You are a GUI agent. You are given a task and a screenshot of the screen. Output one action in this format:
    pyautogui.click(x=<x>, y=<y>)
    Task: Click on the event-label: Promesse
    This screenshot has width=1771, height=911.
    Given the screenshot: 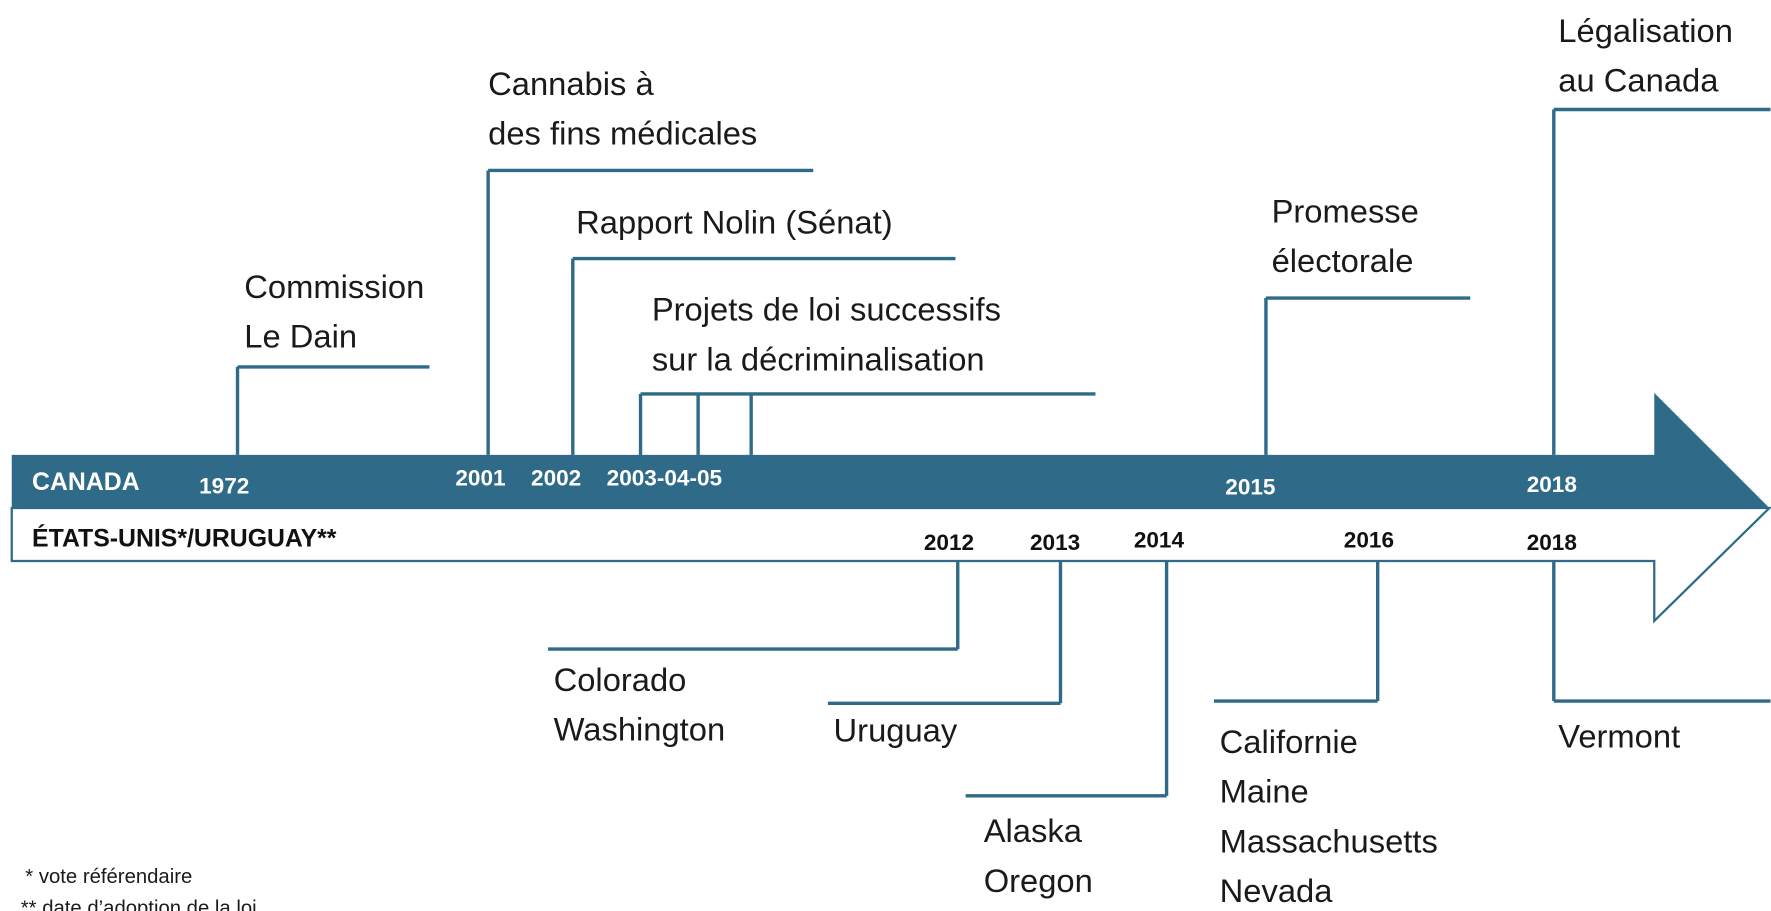 What is the action you would take?
    pyautogui.click(x=1345, y=210)
    